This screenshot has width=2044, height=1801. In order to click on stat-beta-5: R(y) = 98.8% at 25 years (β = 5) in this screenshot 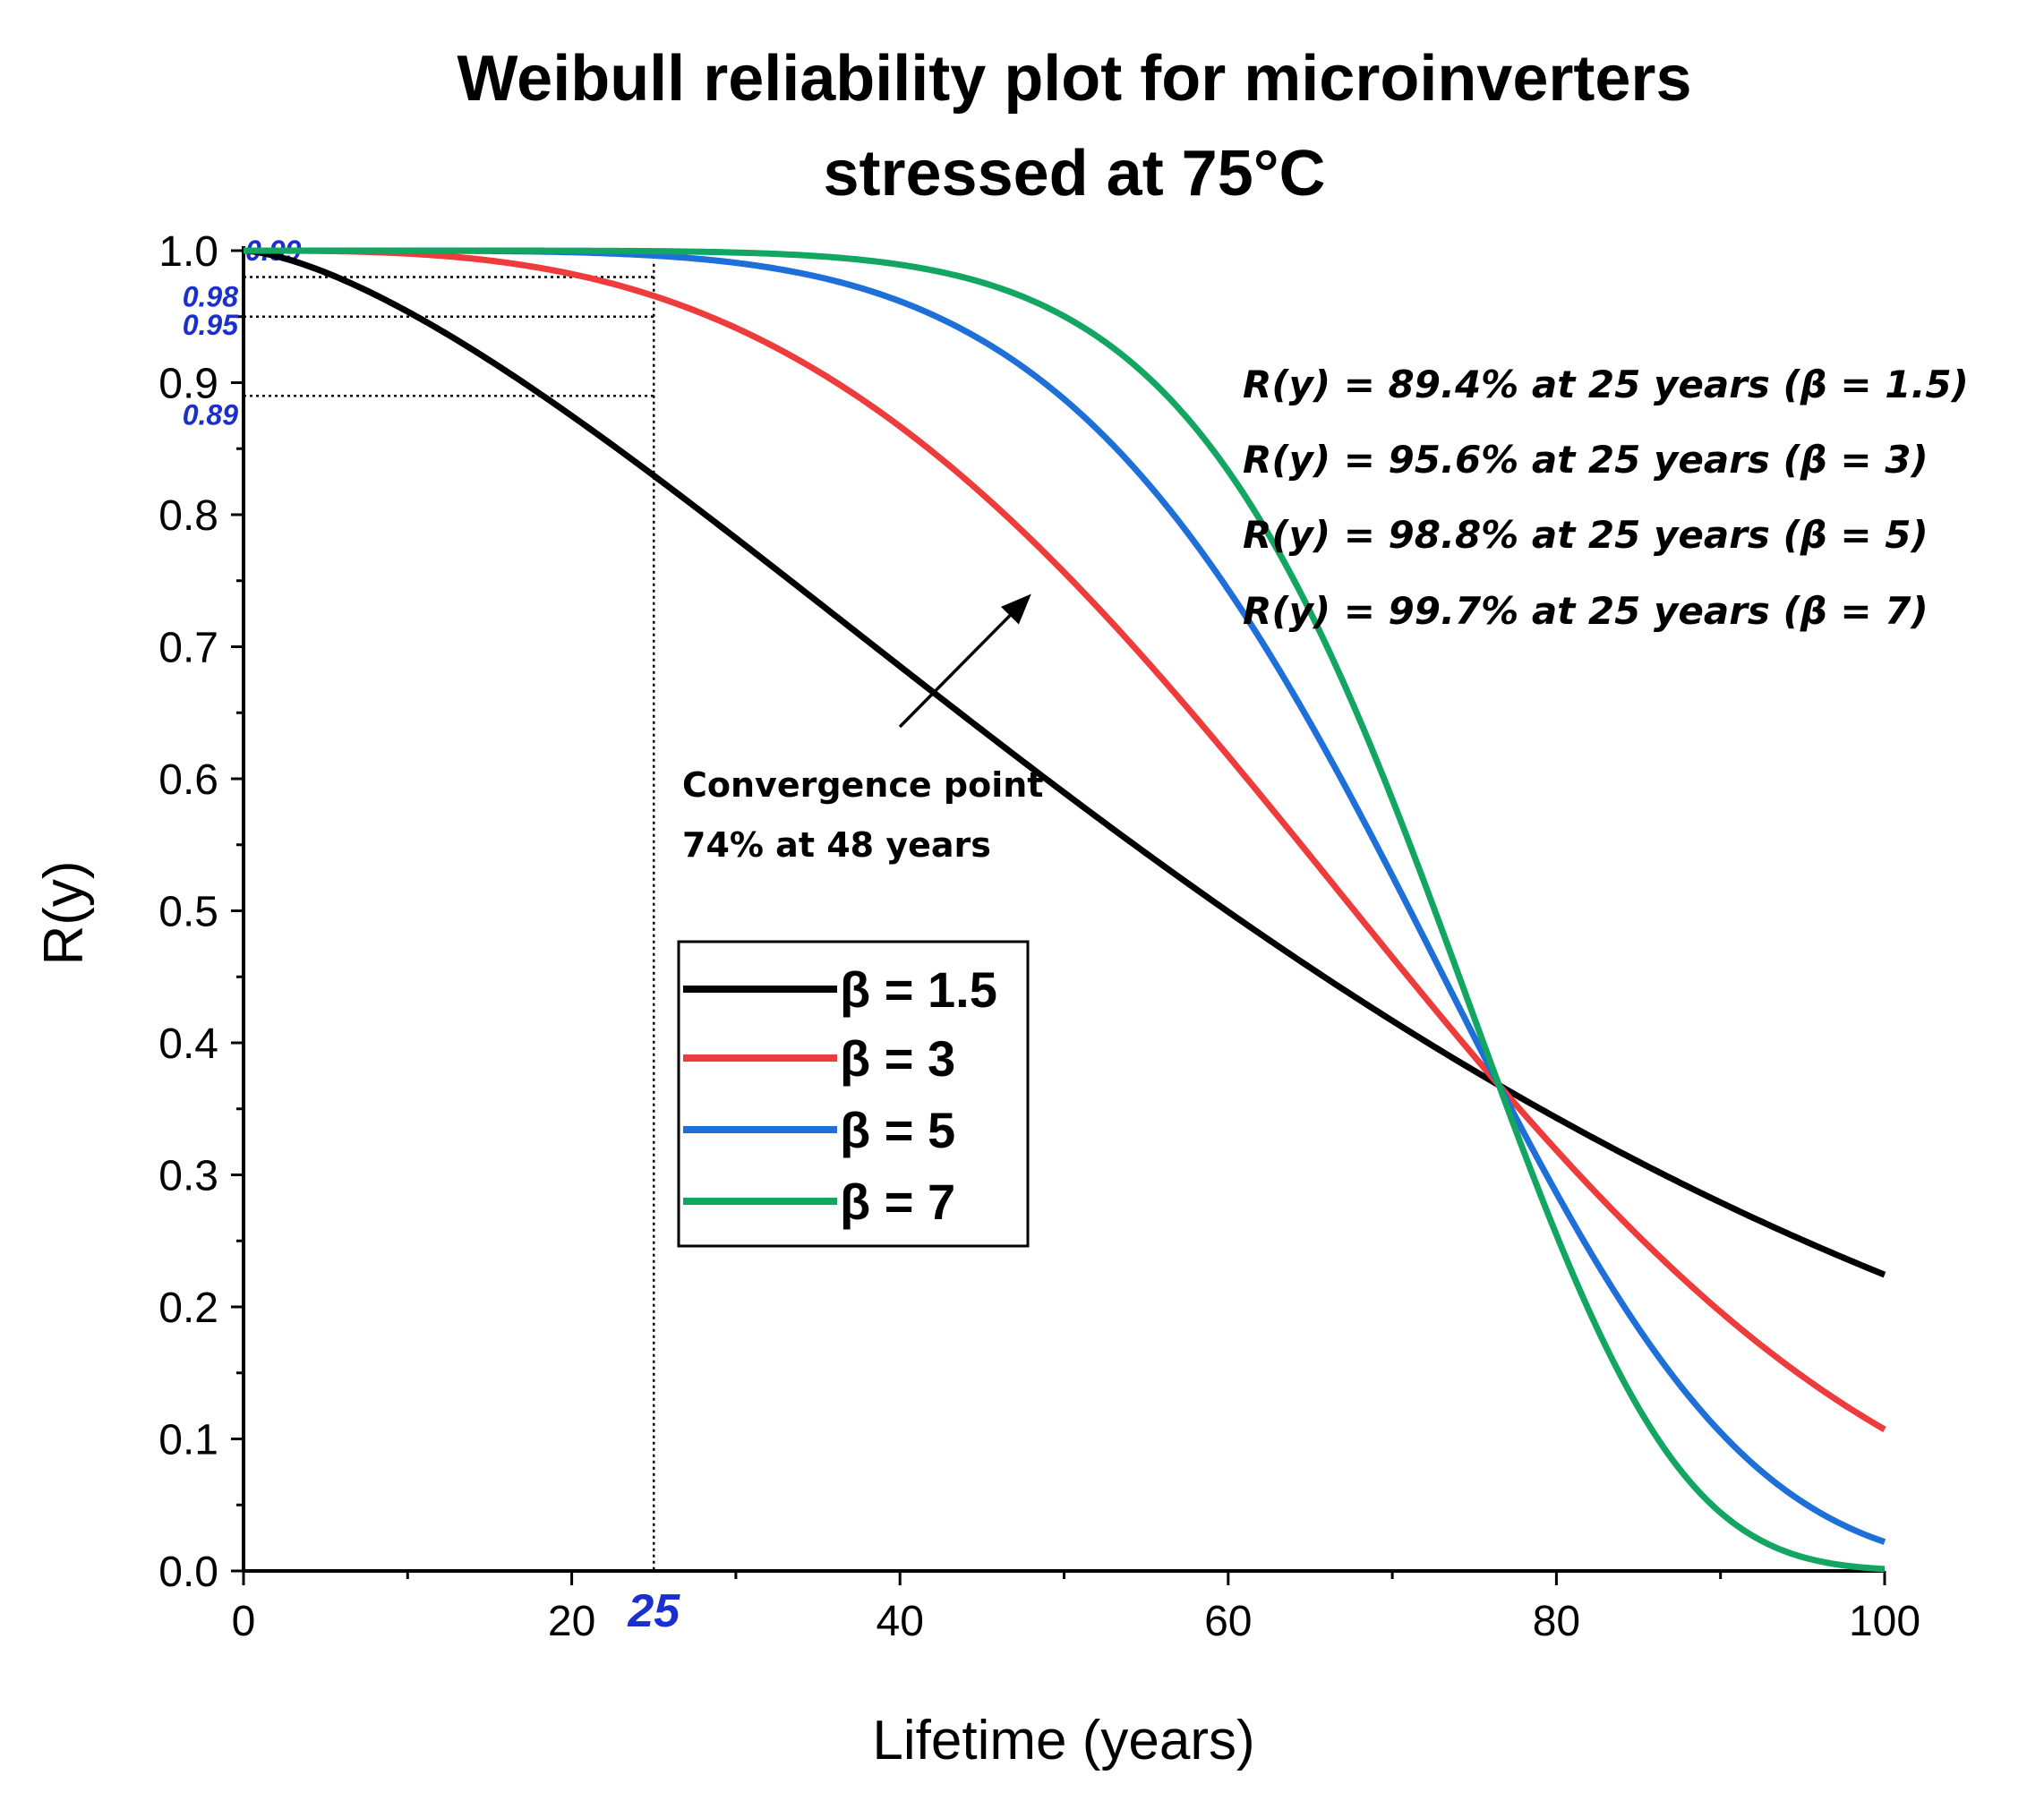, I will do `click(1586, 535)`.